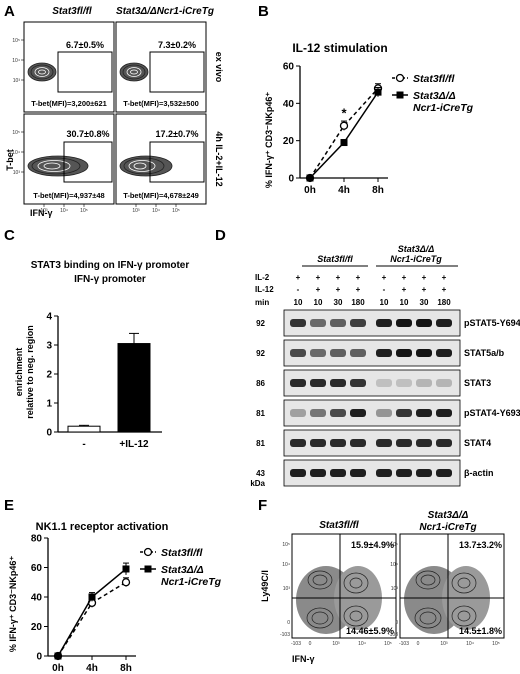  Describe the element at coordinates (310, 190) in the screenshot. I see `x-tick-label: 0h` at that location.